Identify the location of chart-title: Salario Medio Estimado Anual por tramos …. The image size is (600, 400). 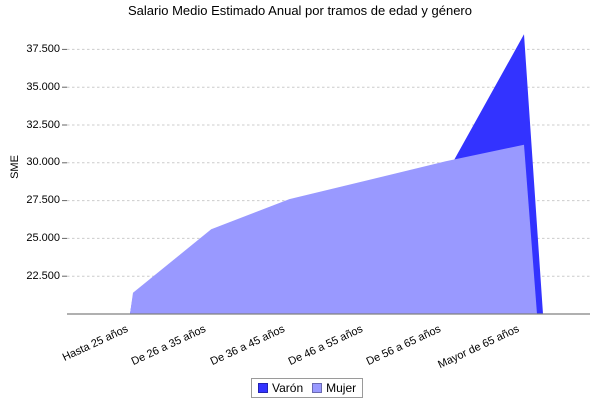
(300, 10).